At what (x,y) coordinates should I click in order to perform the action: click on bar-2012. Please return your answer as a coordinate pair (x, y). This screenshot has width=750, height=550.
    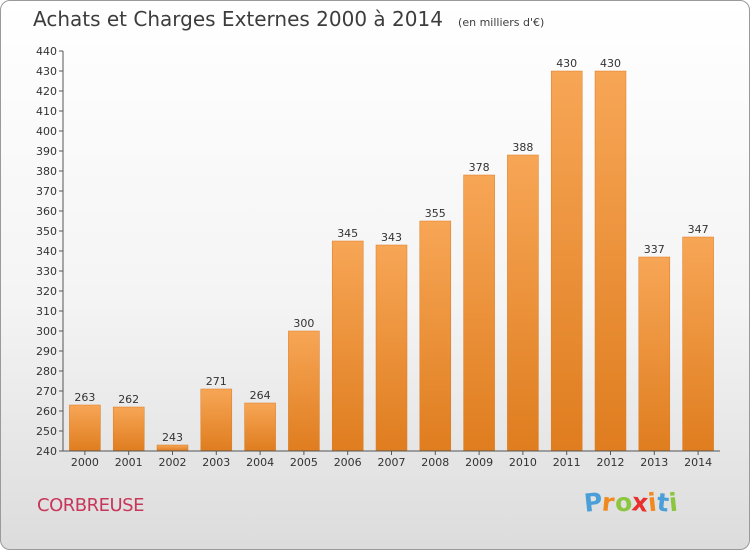
    Looking at the image, I should click on (610, 261).